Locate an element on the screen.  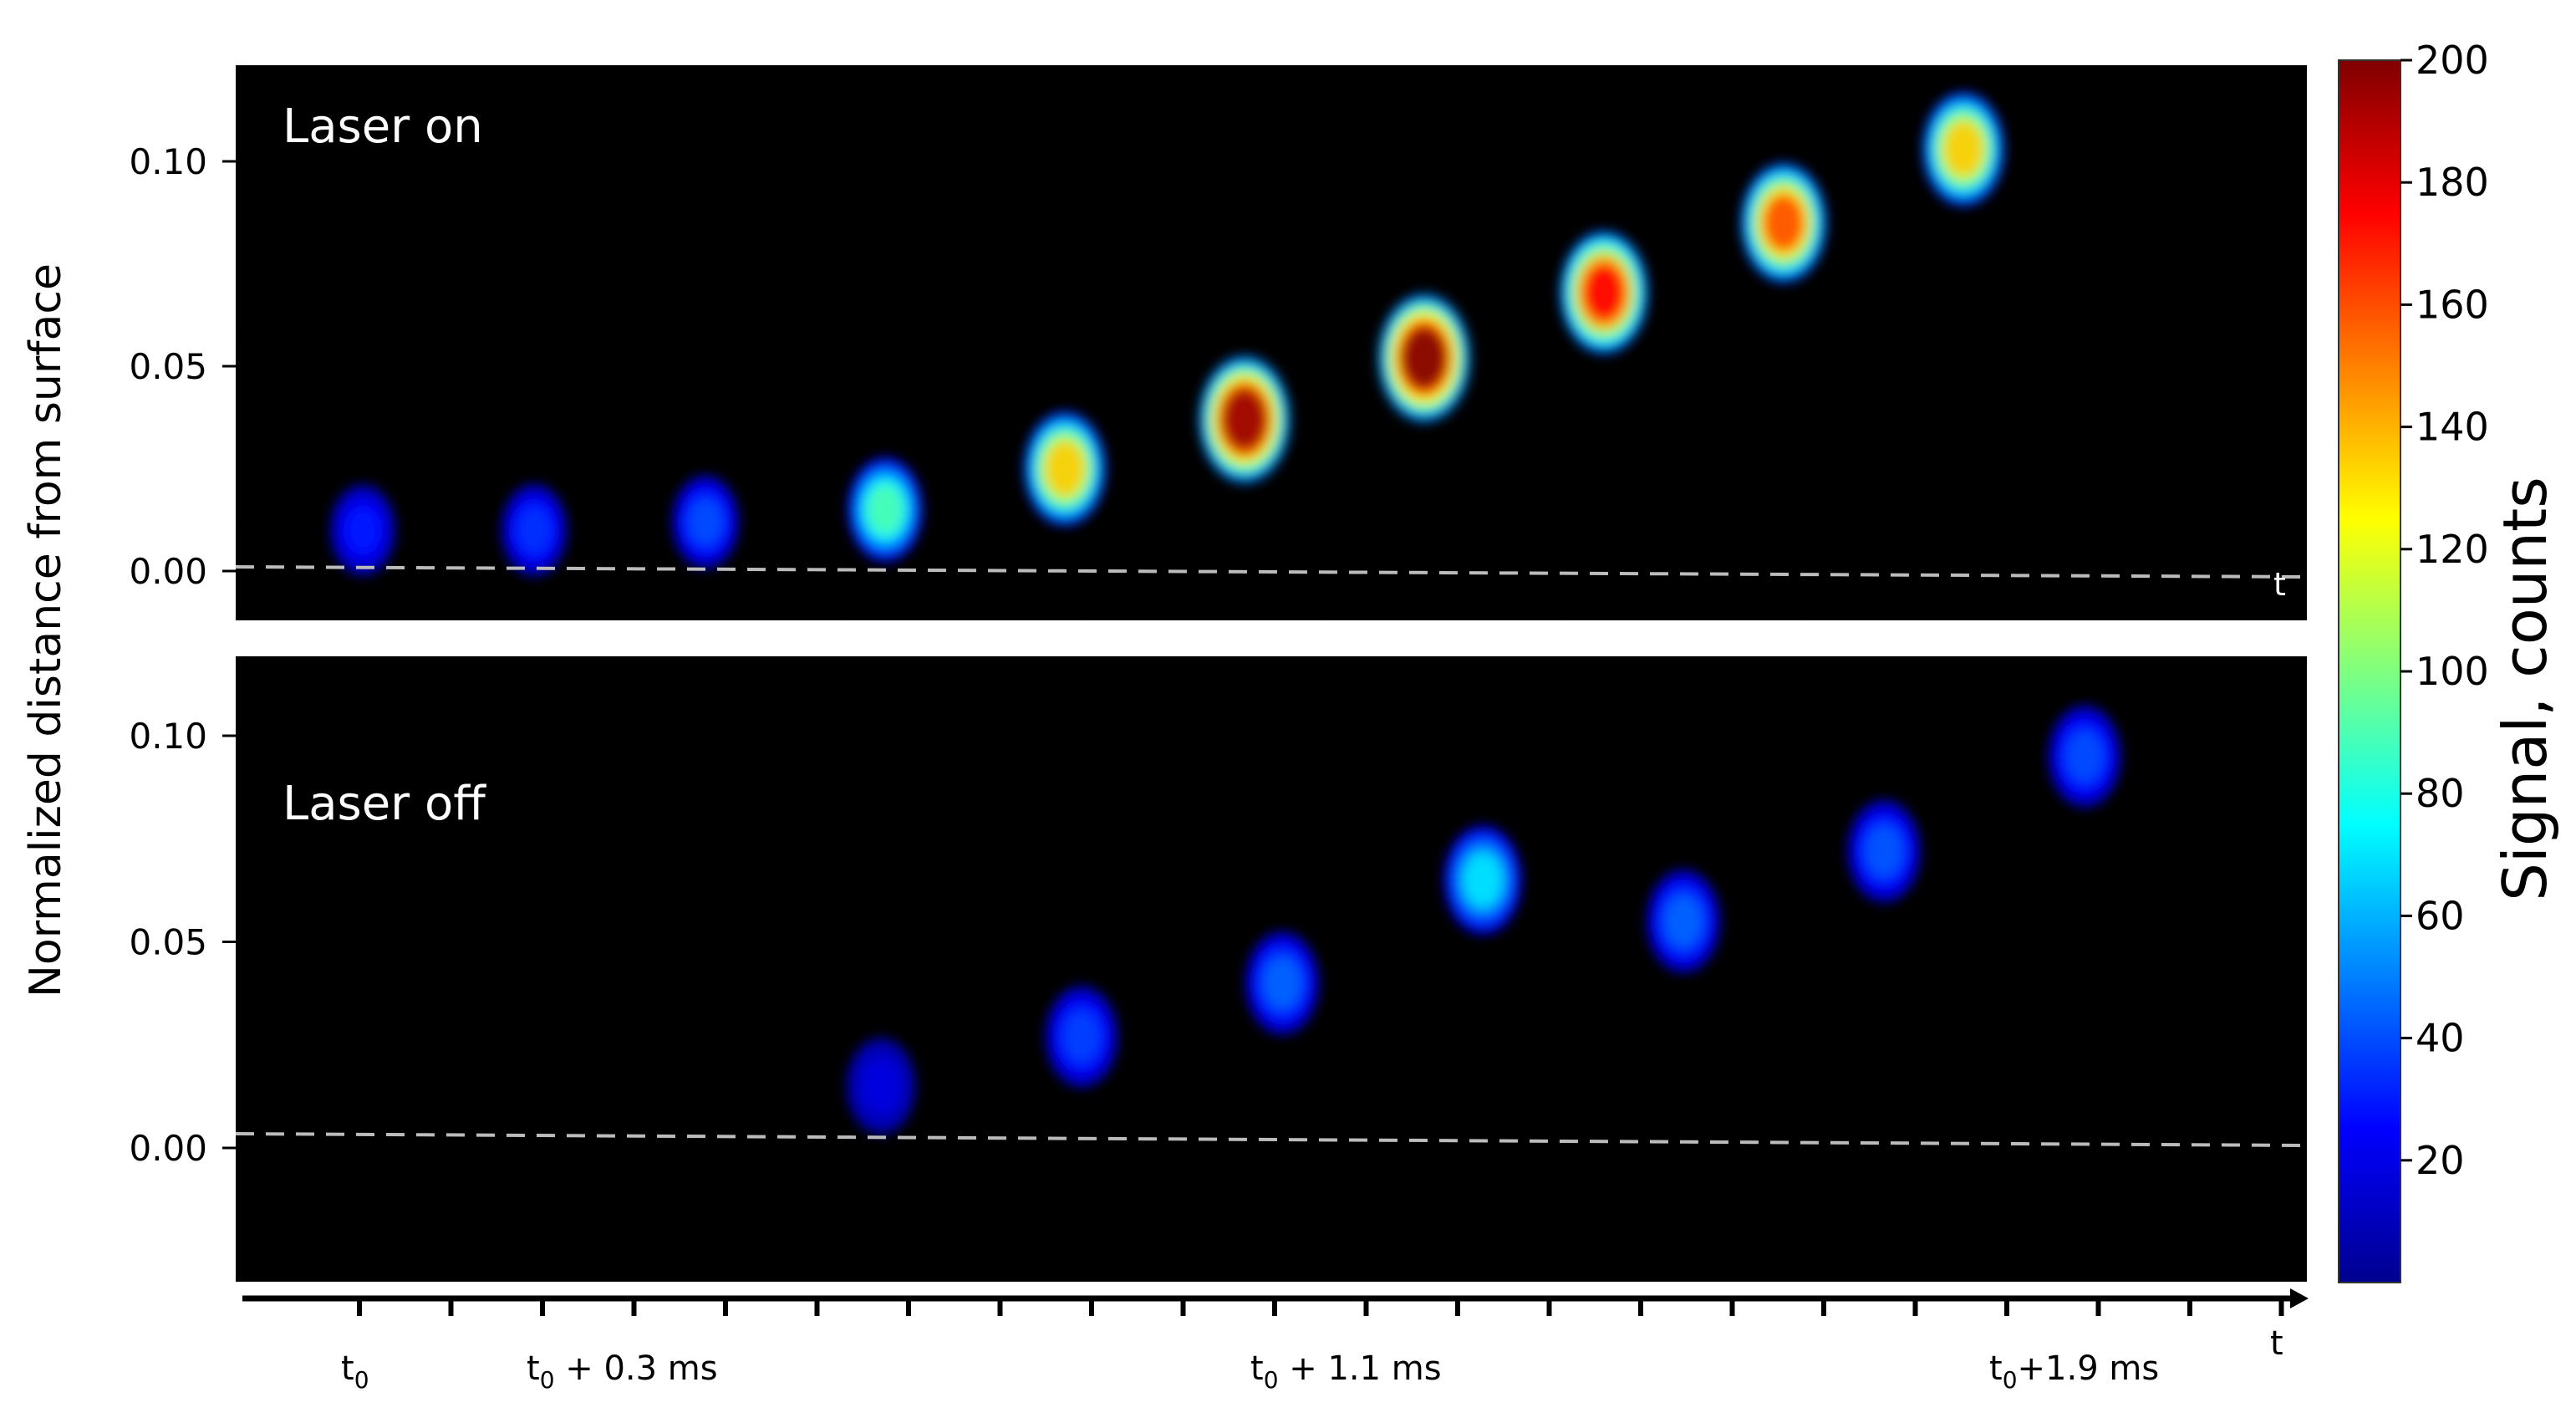
colorbar-gradient is located at coordinates (2369, 671).